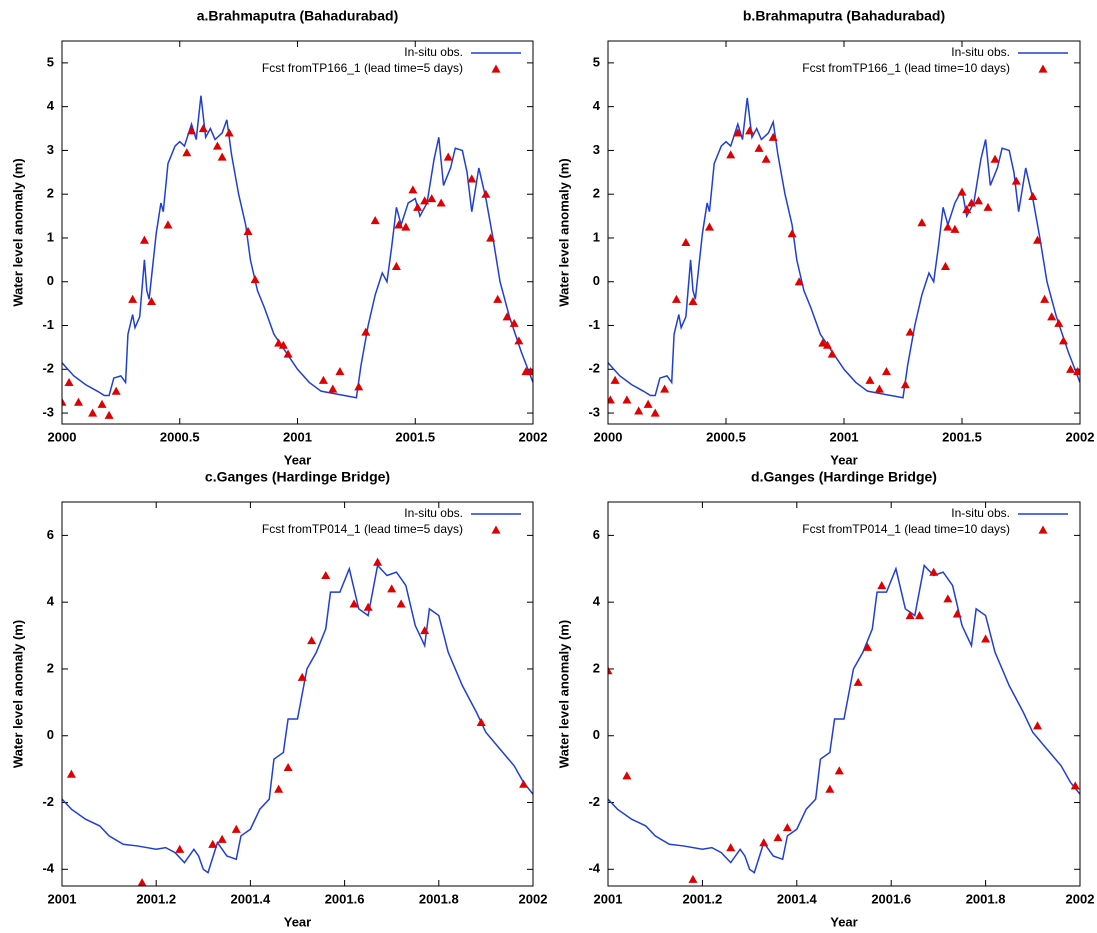  Describe the element at coordinates (608, 436) in the screenshot. I see `x-tick-label: 2000` at that location.